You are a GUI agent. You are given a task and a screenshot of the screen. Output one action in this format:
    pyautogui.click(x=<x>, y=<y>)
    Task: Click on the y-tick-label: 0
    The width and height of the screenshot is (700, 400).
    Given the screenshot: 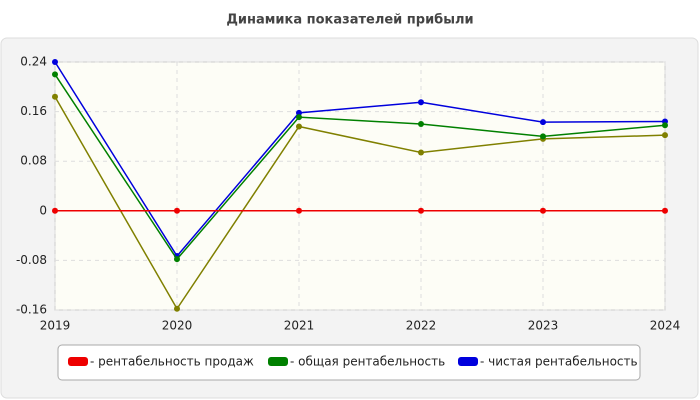 What is the action you would take?
    pyautogui.click(x=43, y=210)
    